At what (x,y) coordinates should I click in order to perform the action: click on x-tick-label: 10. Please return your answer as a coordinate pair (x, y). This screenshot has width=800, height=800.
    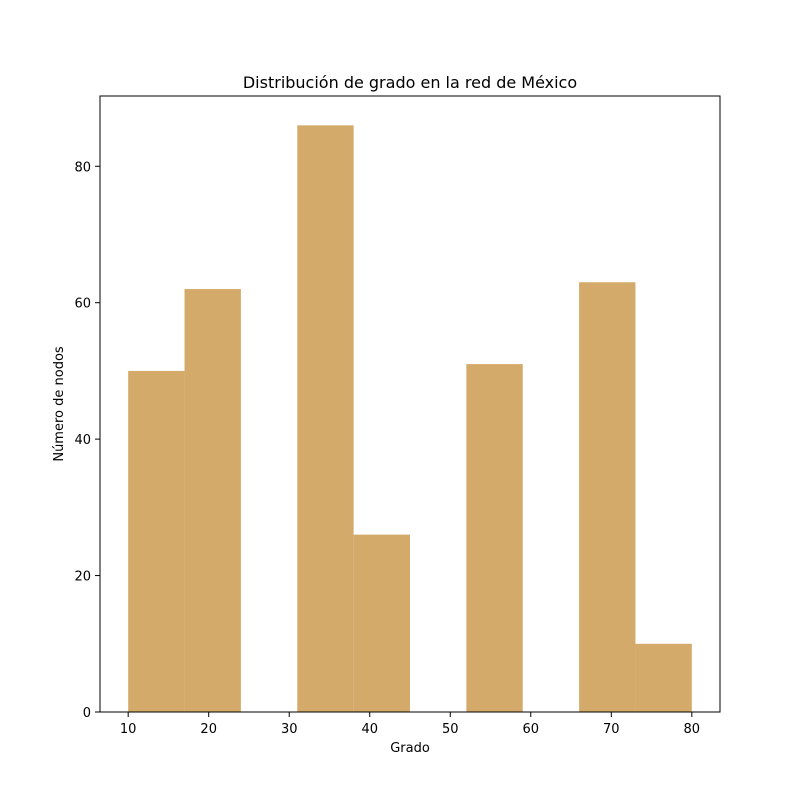
    Looking at the image, I should click on (128, 729).